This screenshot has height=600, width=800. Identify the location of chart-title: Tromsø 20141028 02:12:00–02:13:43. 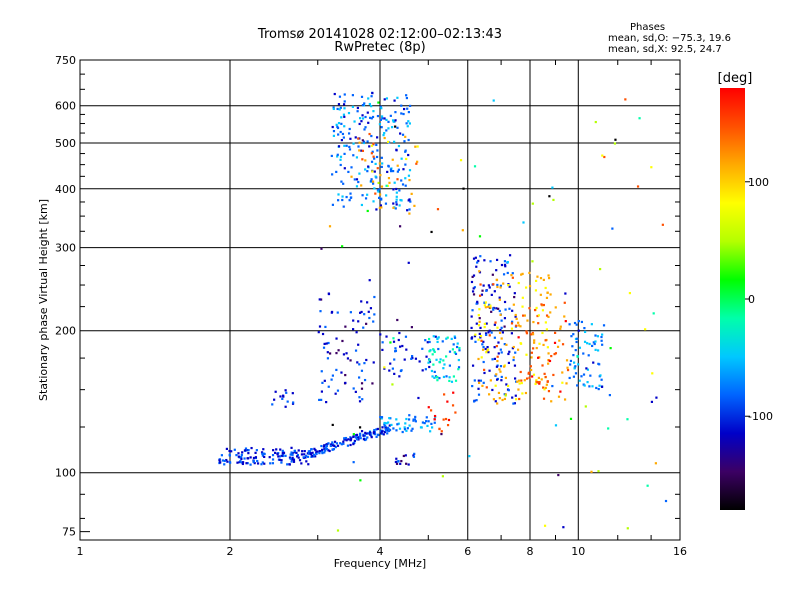
(380, 34).